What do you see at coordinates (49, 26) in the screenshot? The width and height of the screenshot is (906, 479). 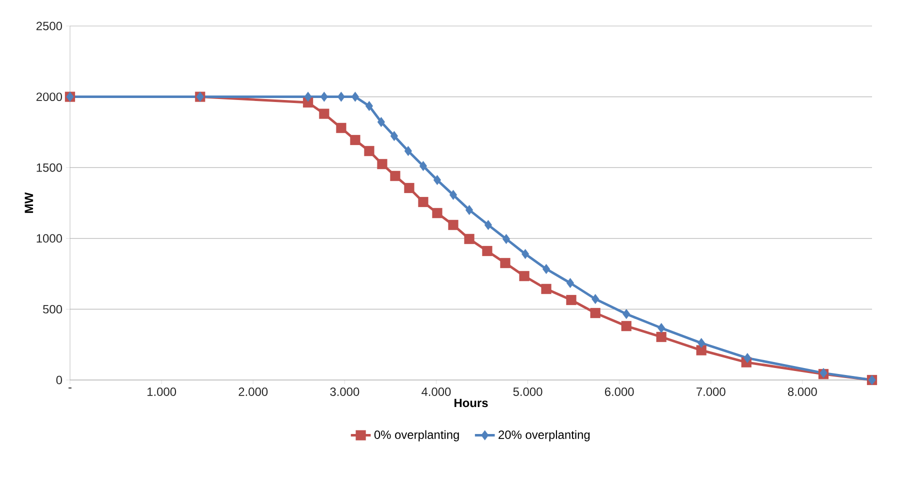 I see `y-tick-label: 2500` at bounding box center [49, 26].